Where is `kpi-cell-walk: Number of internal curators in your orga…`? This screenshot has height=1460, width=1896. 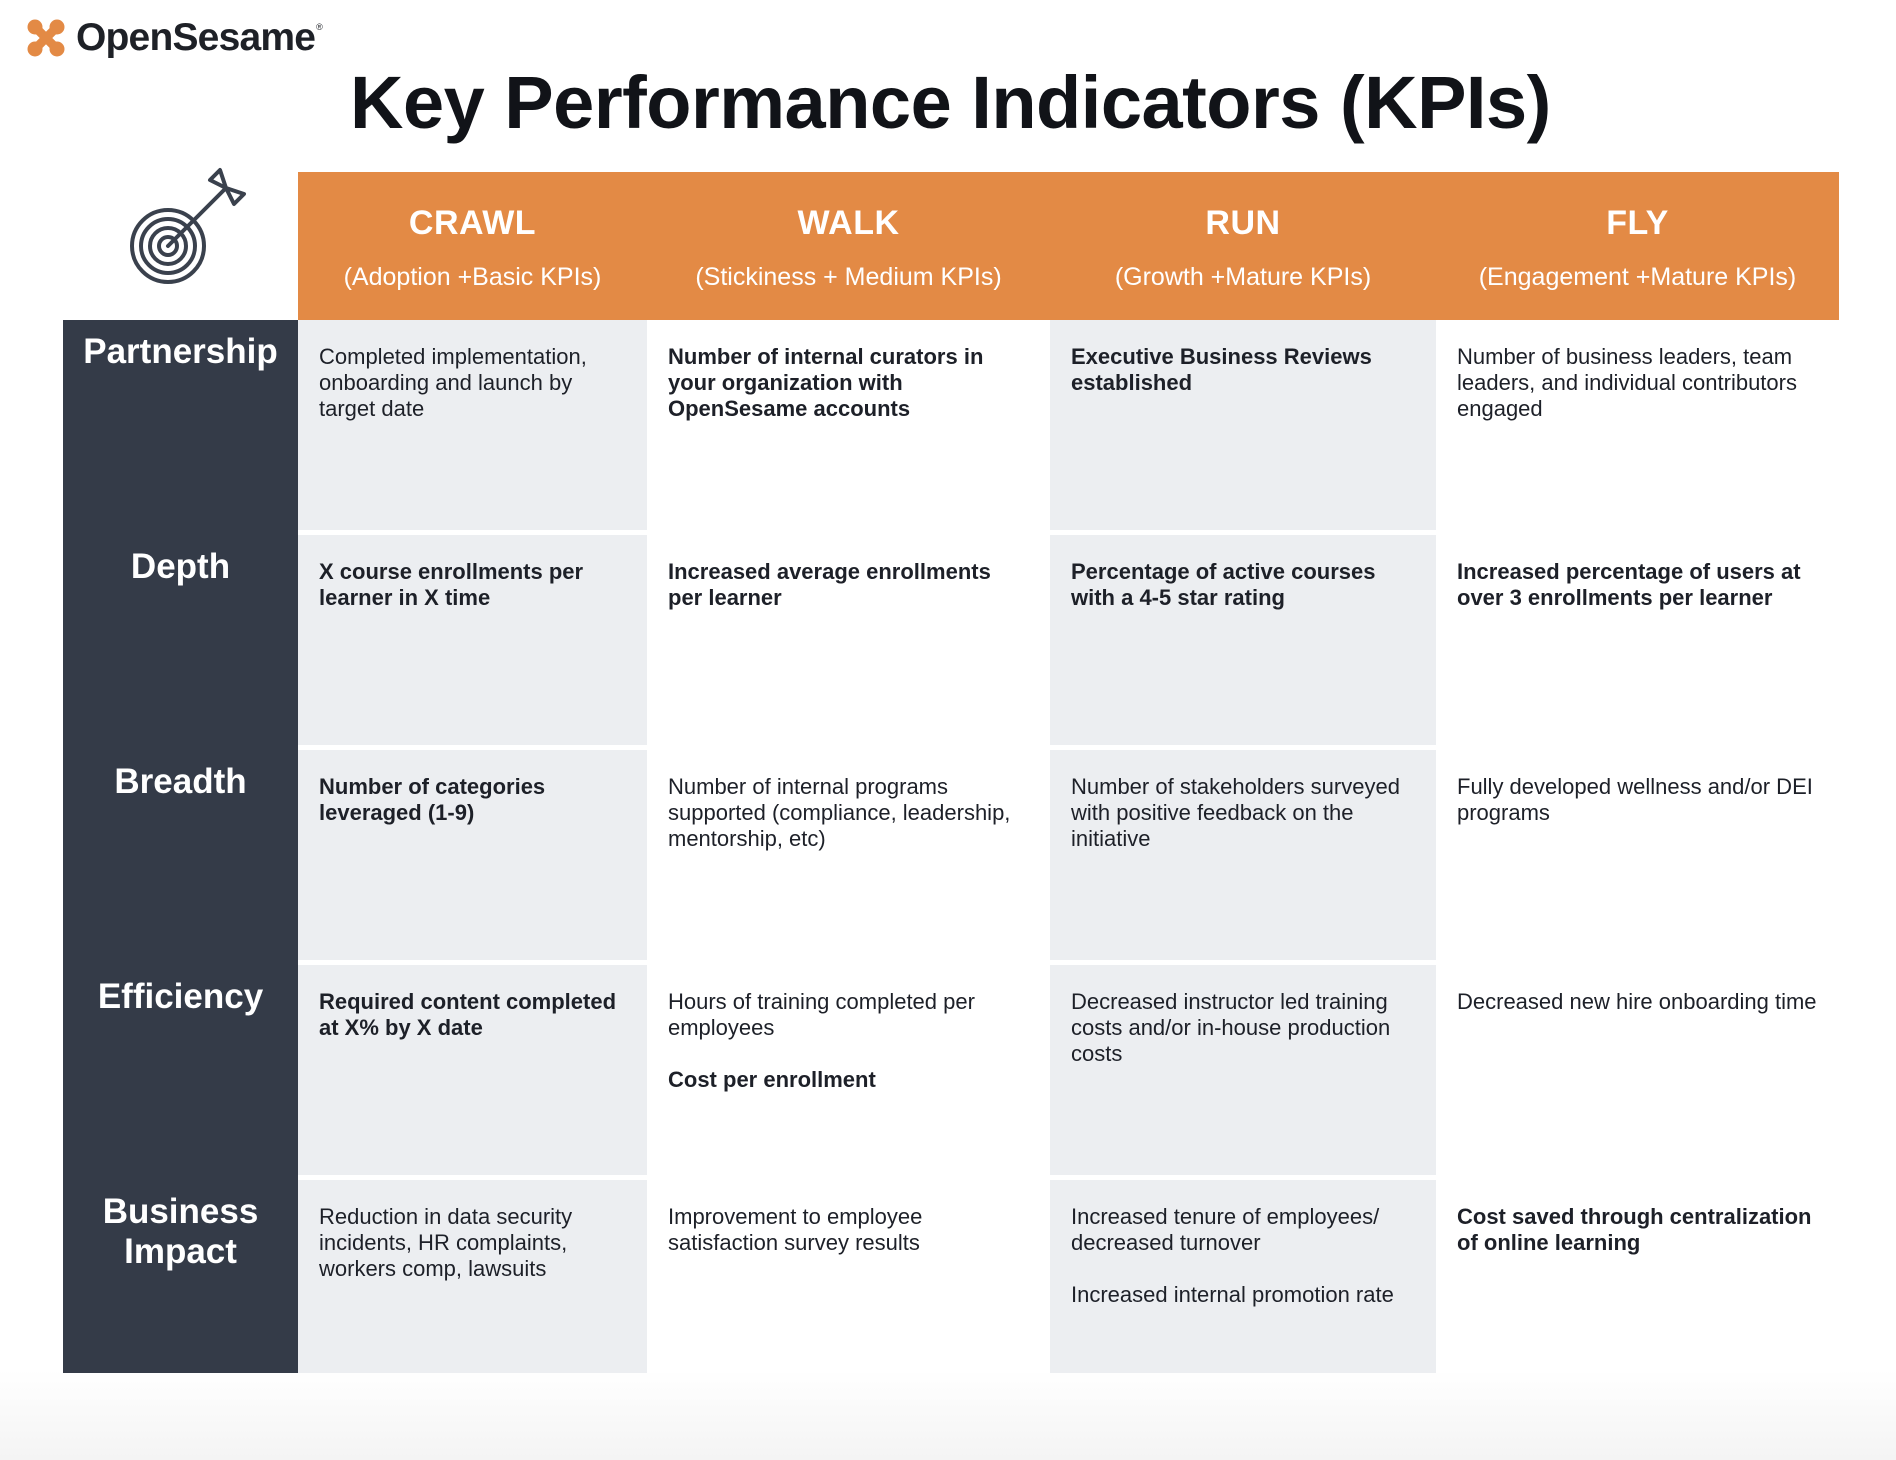 kpi-cell-walk: Number of internal curators in your orga… is located at coordinates (848, 427).